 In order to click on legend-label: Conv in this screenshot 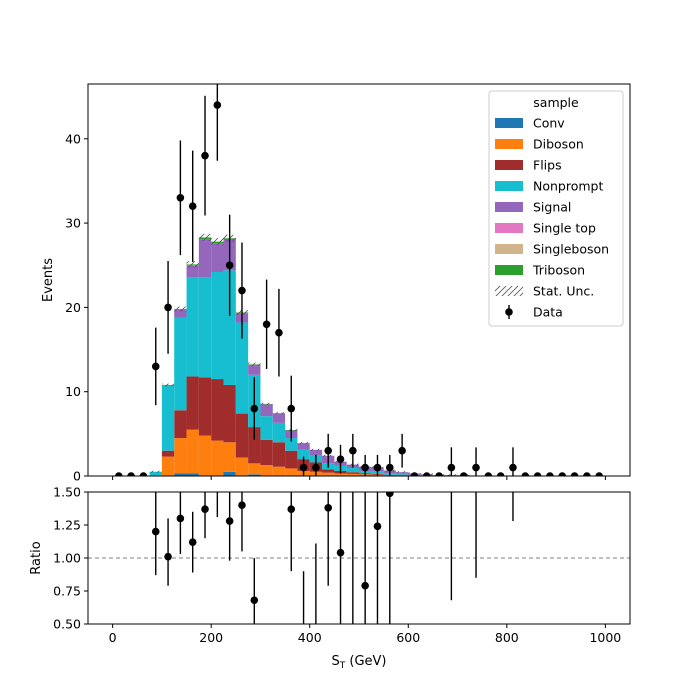, I will do `click(549, 123)`.